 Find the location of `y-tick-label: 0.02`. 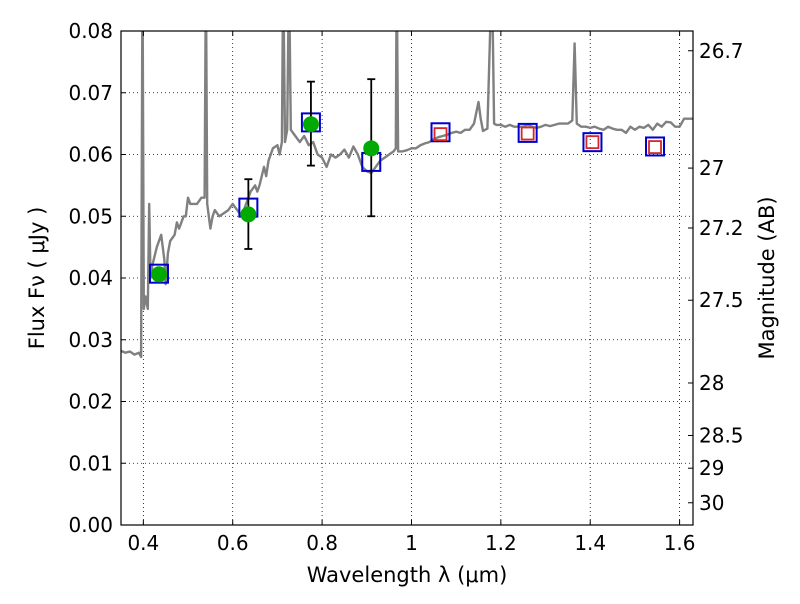

y-tick-label: 0.02 is located at coordinates (90, 402).